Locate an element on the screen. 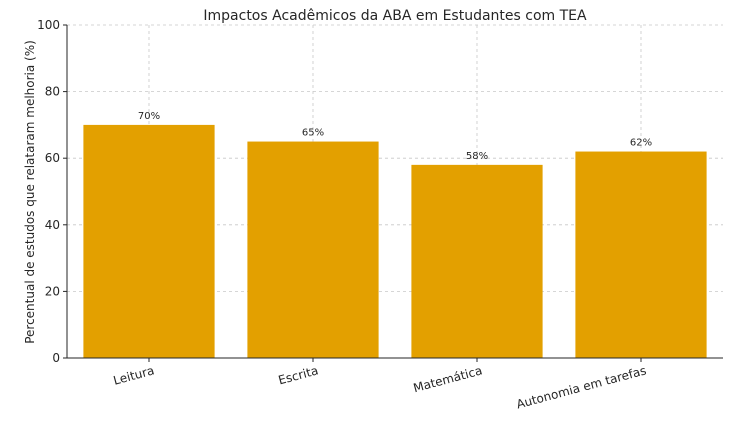 The width and height of the screenshot is (756, 430). data-label: 62% is located at coordinates (641, 143).